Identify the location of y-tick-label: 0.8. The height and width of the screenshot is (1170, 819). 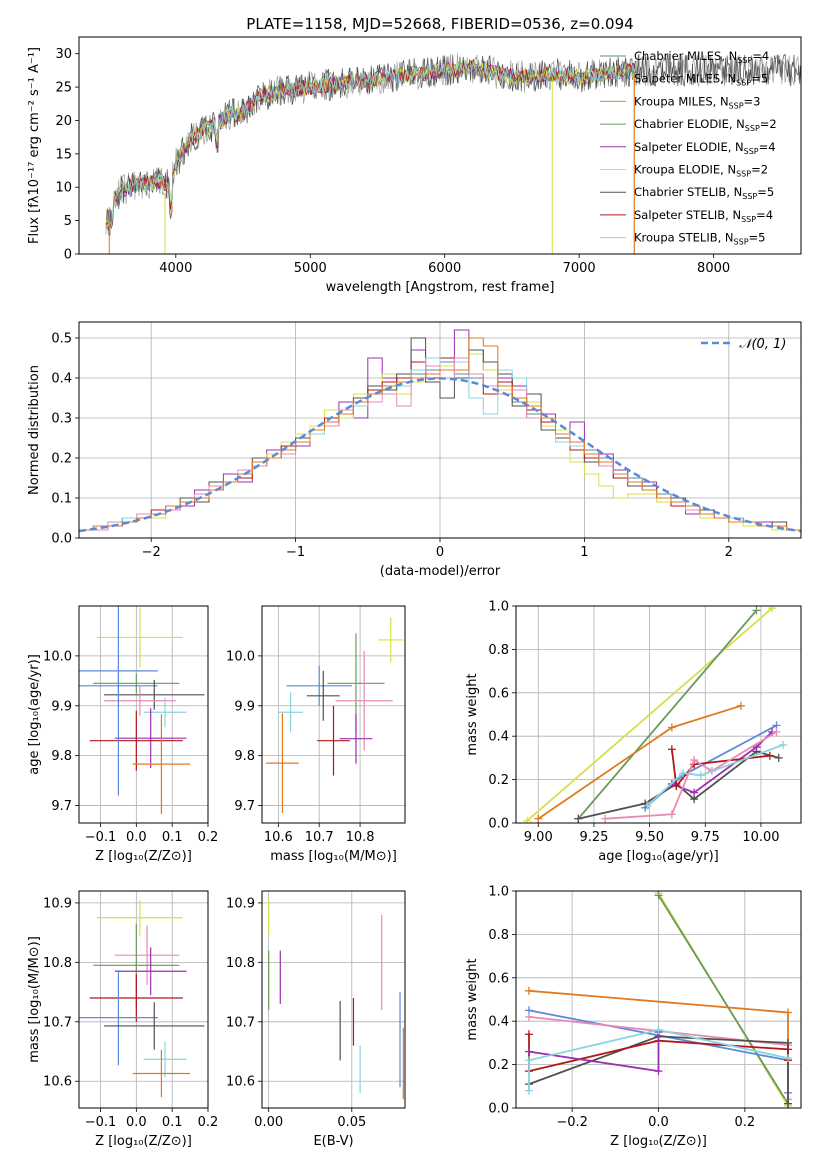
(498, 650).